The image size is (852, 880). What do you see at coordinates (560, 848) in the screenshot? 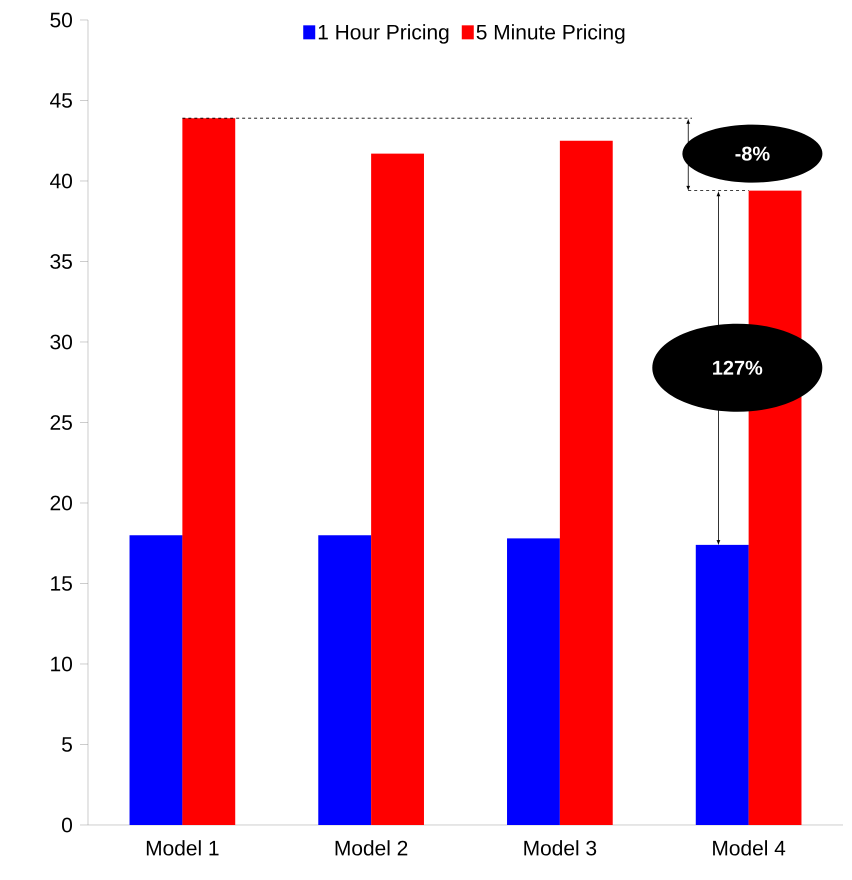
I see `x-tick-label: Model 3` at bounding box center [560, 848].